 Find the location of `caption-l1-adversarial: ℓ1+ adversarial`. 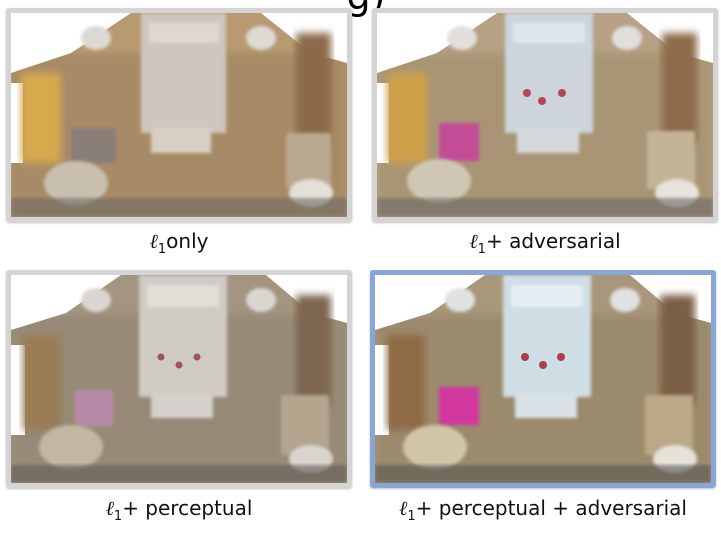

caption-l1-adversarial: ℓ1+ adversarial is located at coordinates (545, 243).